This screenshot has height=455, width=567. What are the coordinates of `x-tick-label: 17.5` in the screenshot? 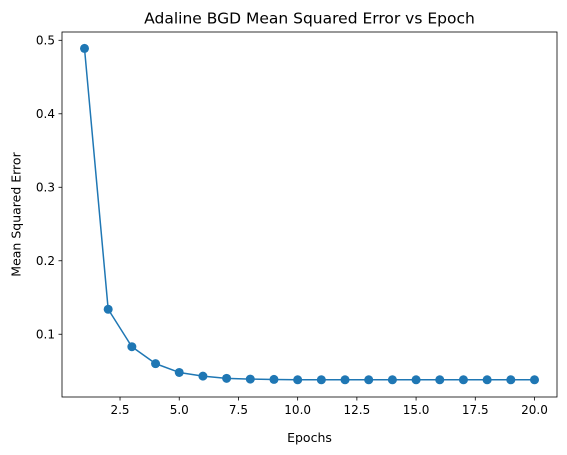 It's located at (475, 410).